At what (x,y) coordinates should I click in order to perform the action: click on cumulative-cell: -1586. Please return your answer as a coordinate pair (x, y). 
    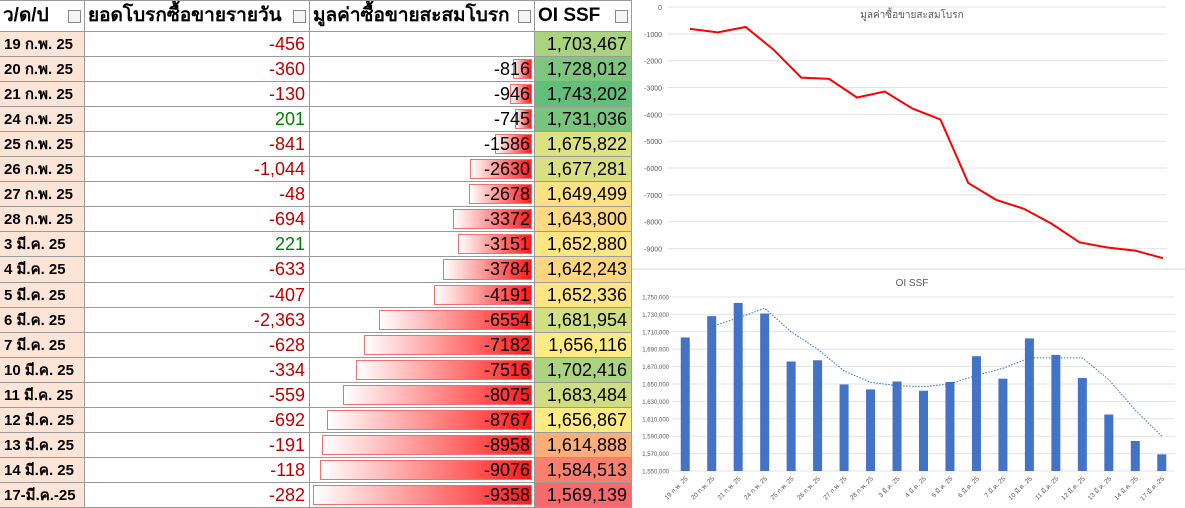
    Looking at the image, I should click on (422, 145).